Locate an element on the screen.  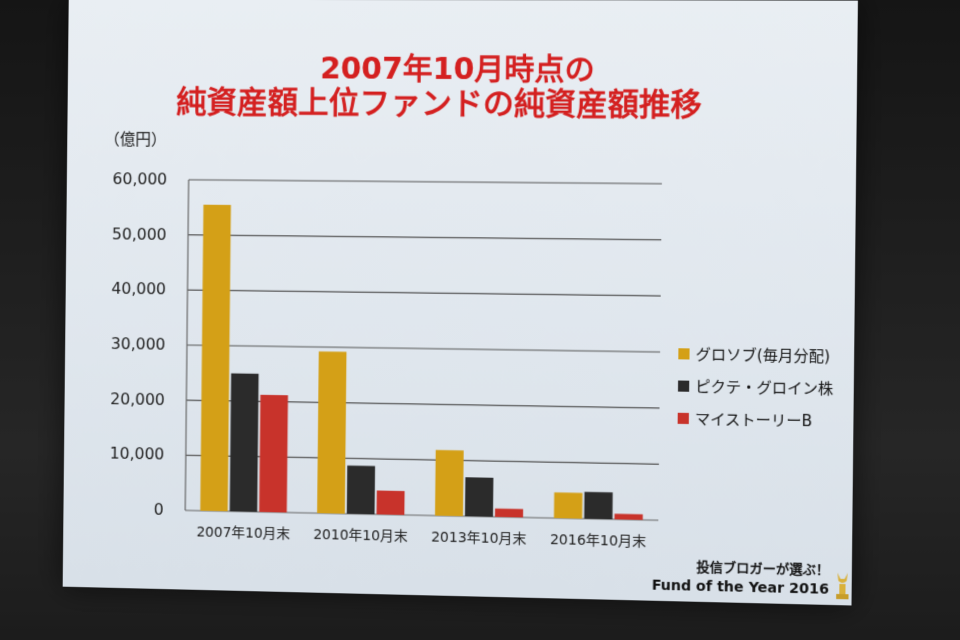
legend-label: マイストーリーB is located at coordinates (753, 419).